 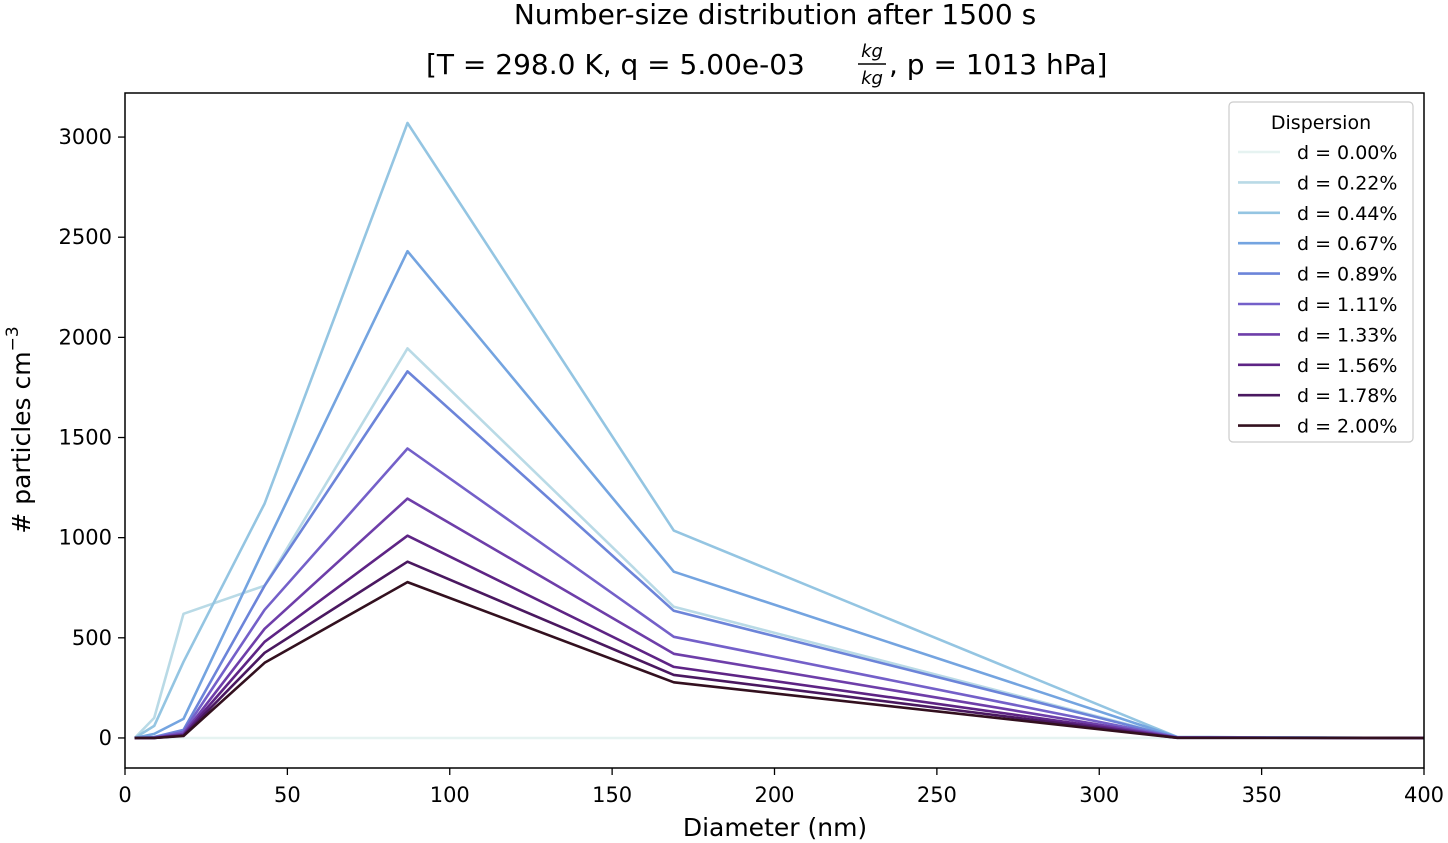 I want to click on x-tick-label: 100, so click(x=450, y=795).